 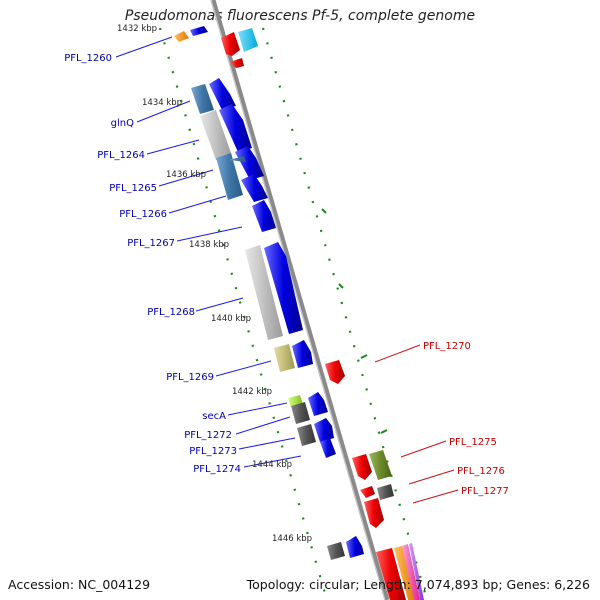 I want to click on gene-label: PFL_1266, so click(x=143, y=214).